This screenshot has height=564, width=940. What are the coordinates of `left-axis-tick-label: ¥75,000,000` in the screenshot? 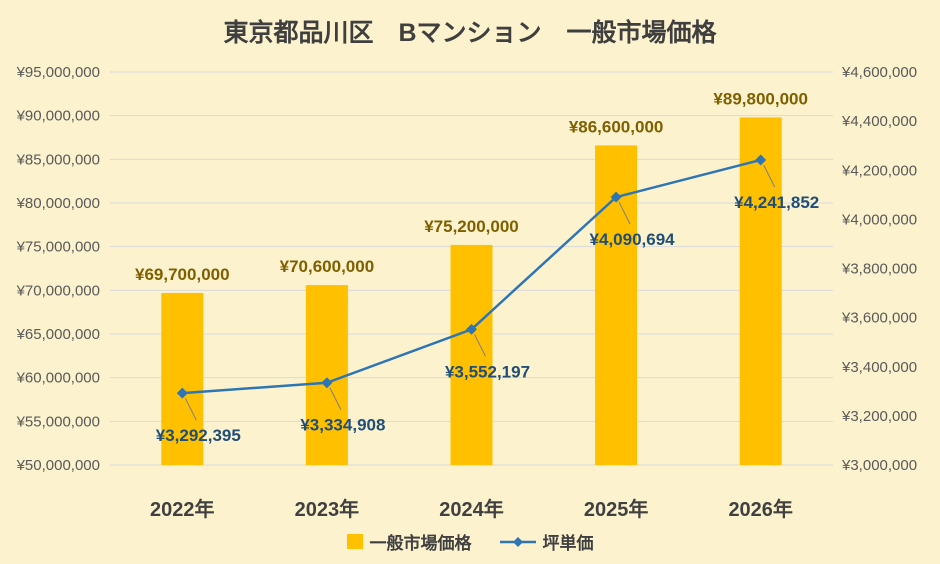 It's located at (58, 247).